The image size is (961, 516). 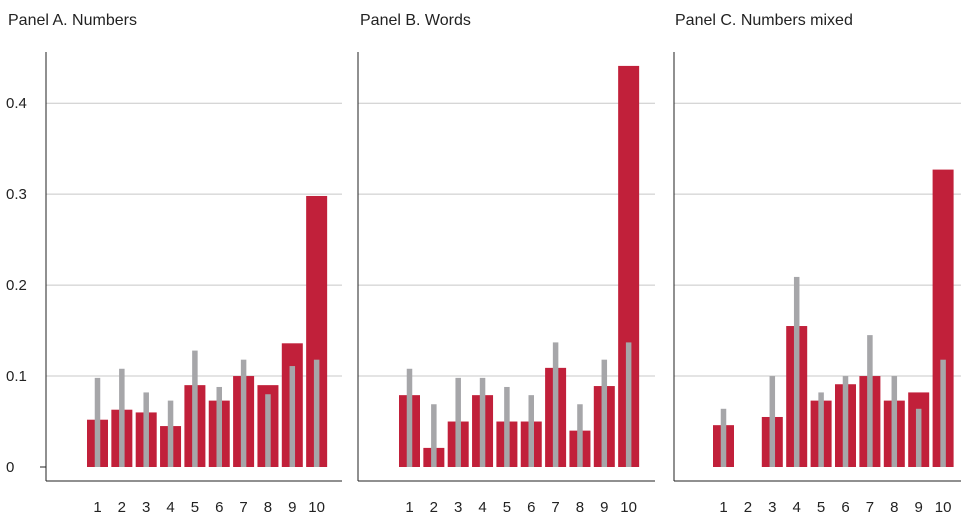 I want to click on y-tick-label: 0.3, so click(x=16, y=194).